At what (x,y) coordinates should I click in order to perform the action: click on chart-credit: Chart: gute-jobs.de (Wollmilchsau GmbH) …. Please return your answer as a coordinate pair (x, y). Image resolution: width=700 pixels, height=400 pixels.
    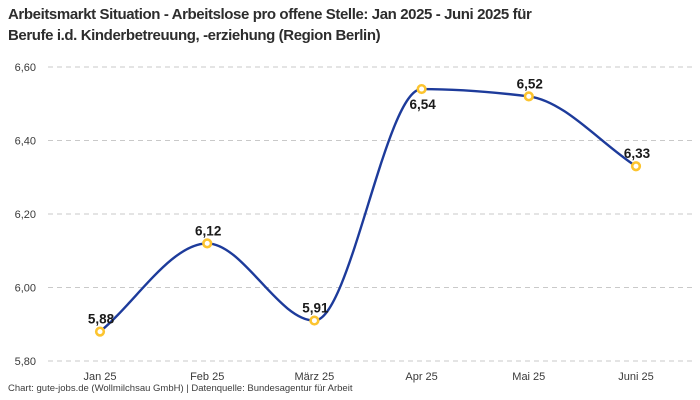
    Looking at the image, I should click on (180, 388).